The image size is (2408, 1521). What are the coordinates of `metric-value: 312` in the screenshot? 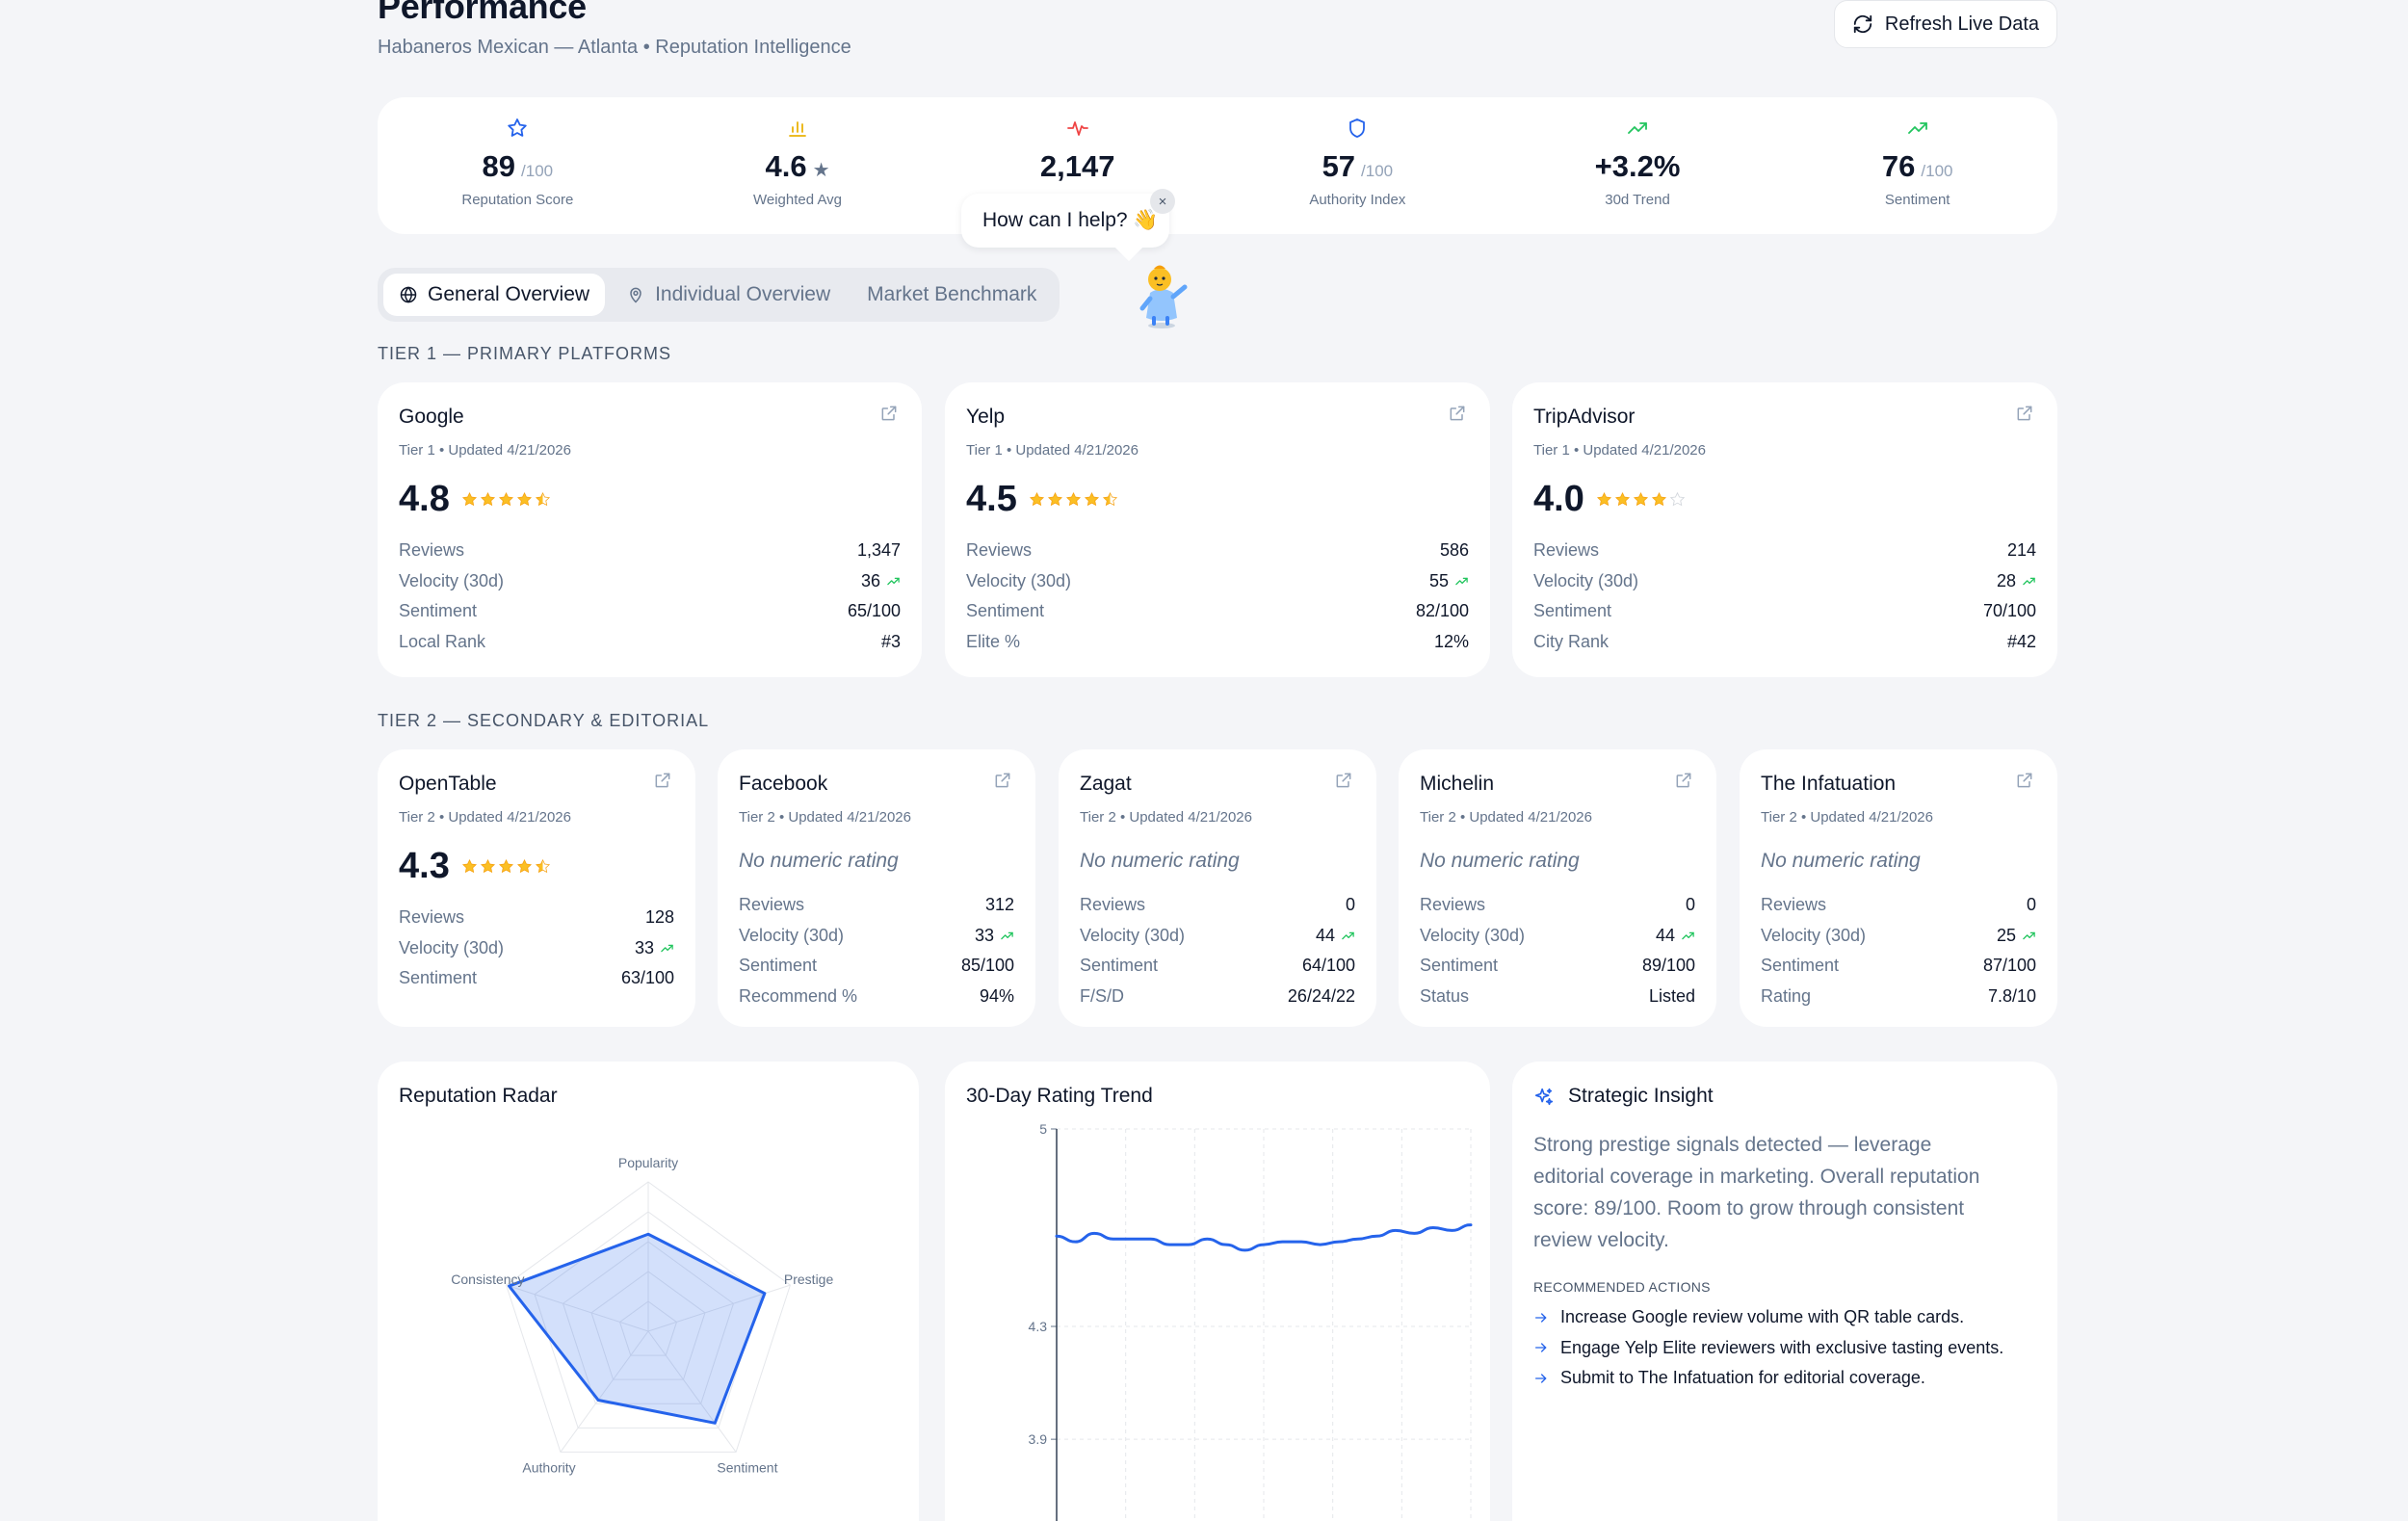 It's located at (999, 905).